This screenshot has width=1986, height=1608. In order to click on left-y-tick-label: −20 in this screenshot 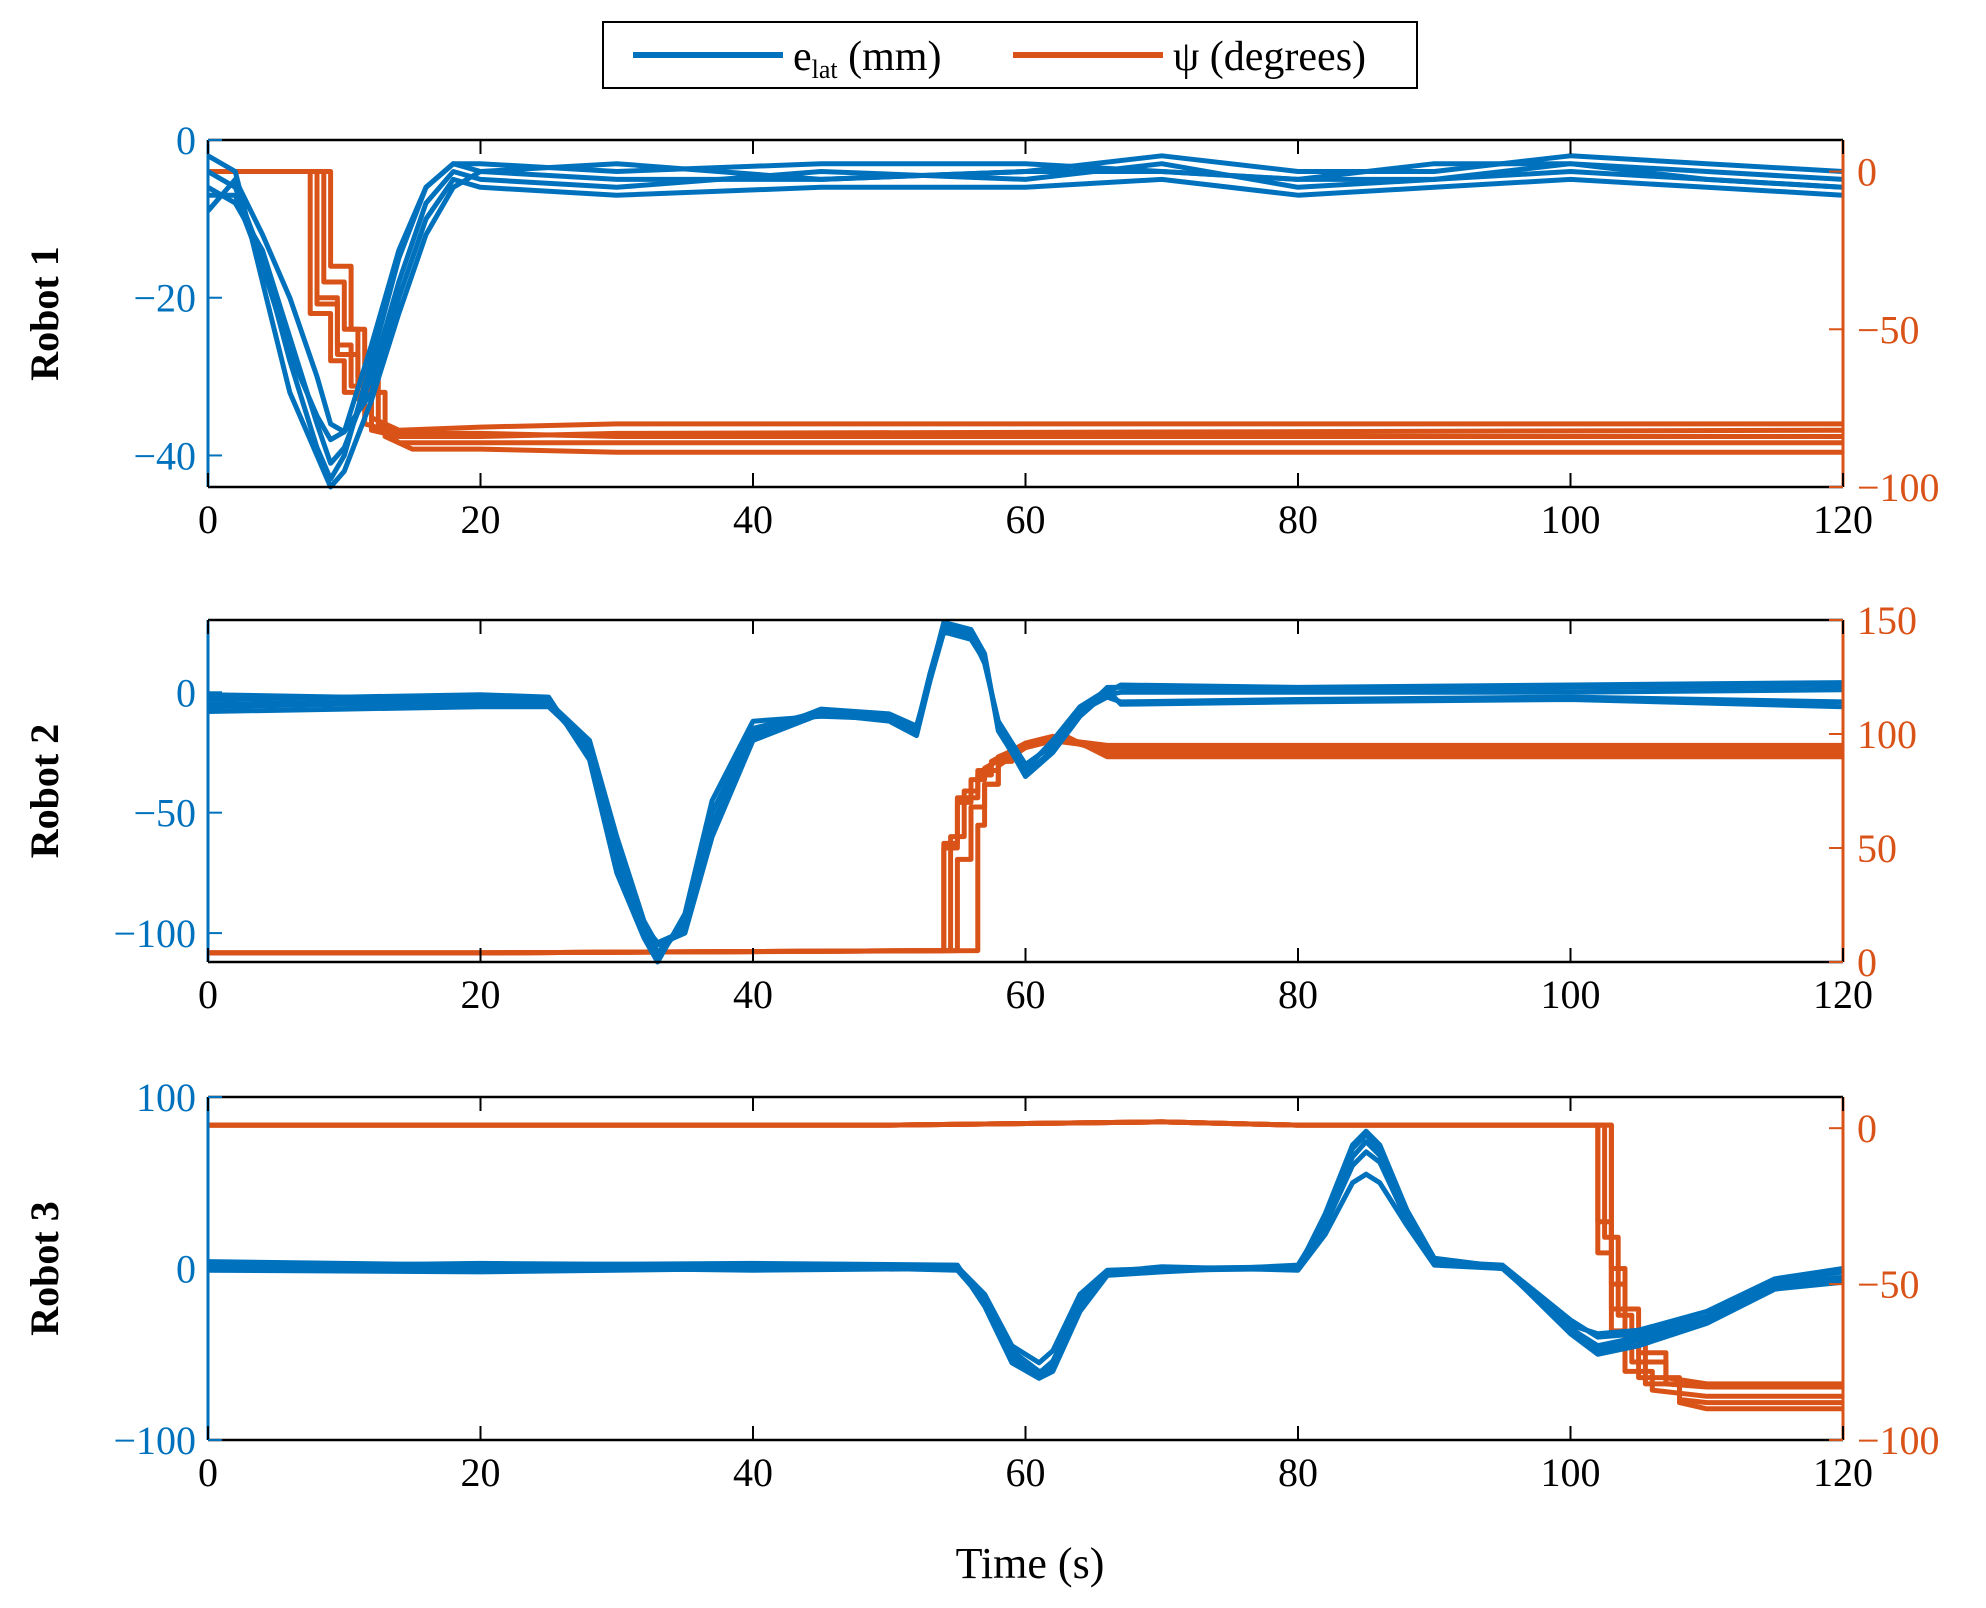, I will do `click(164, 298)`.